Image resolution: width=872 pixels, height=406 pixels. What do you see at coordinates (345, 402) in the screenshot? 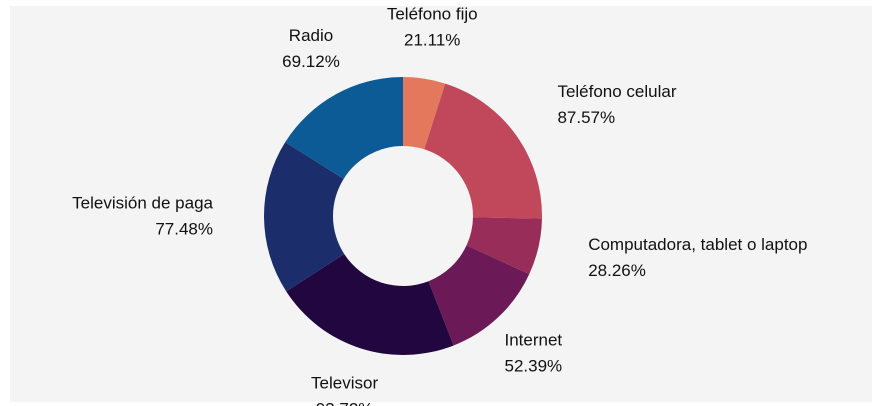
I see `slice-value-label: 93.72%` at bounding box center [345, 402].